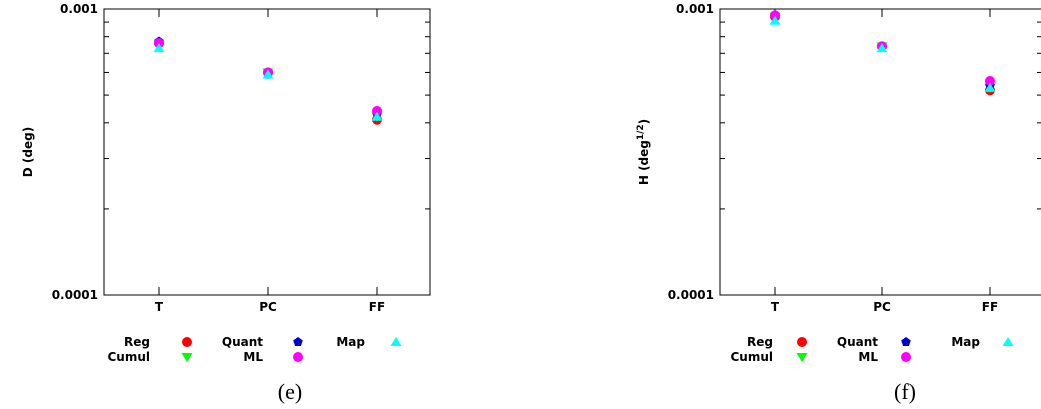 This screenshot has height=409, width=1041. I want to click on y-axis-label: D (deg), so click(28, 152).